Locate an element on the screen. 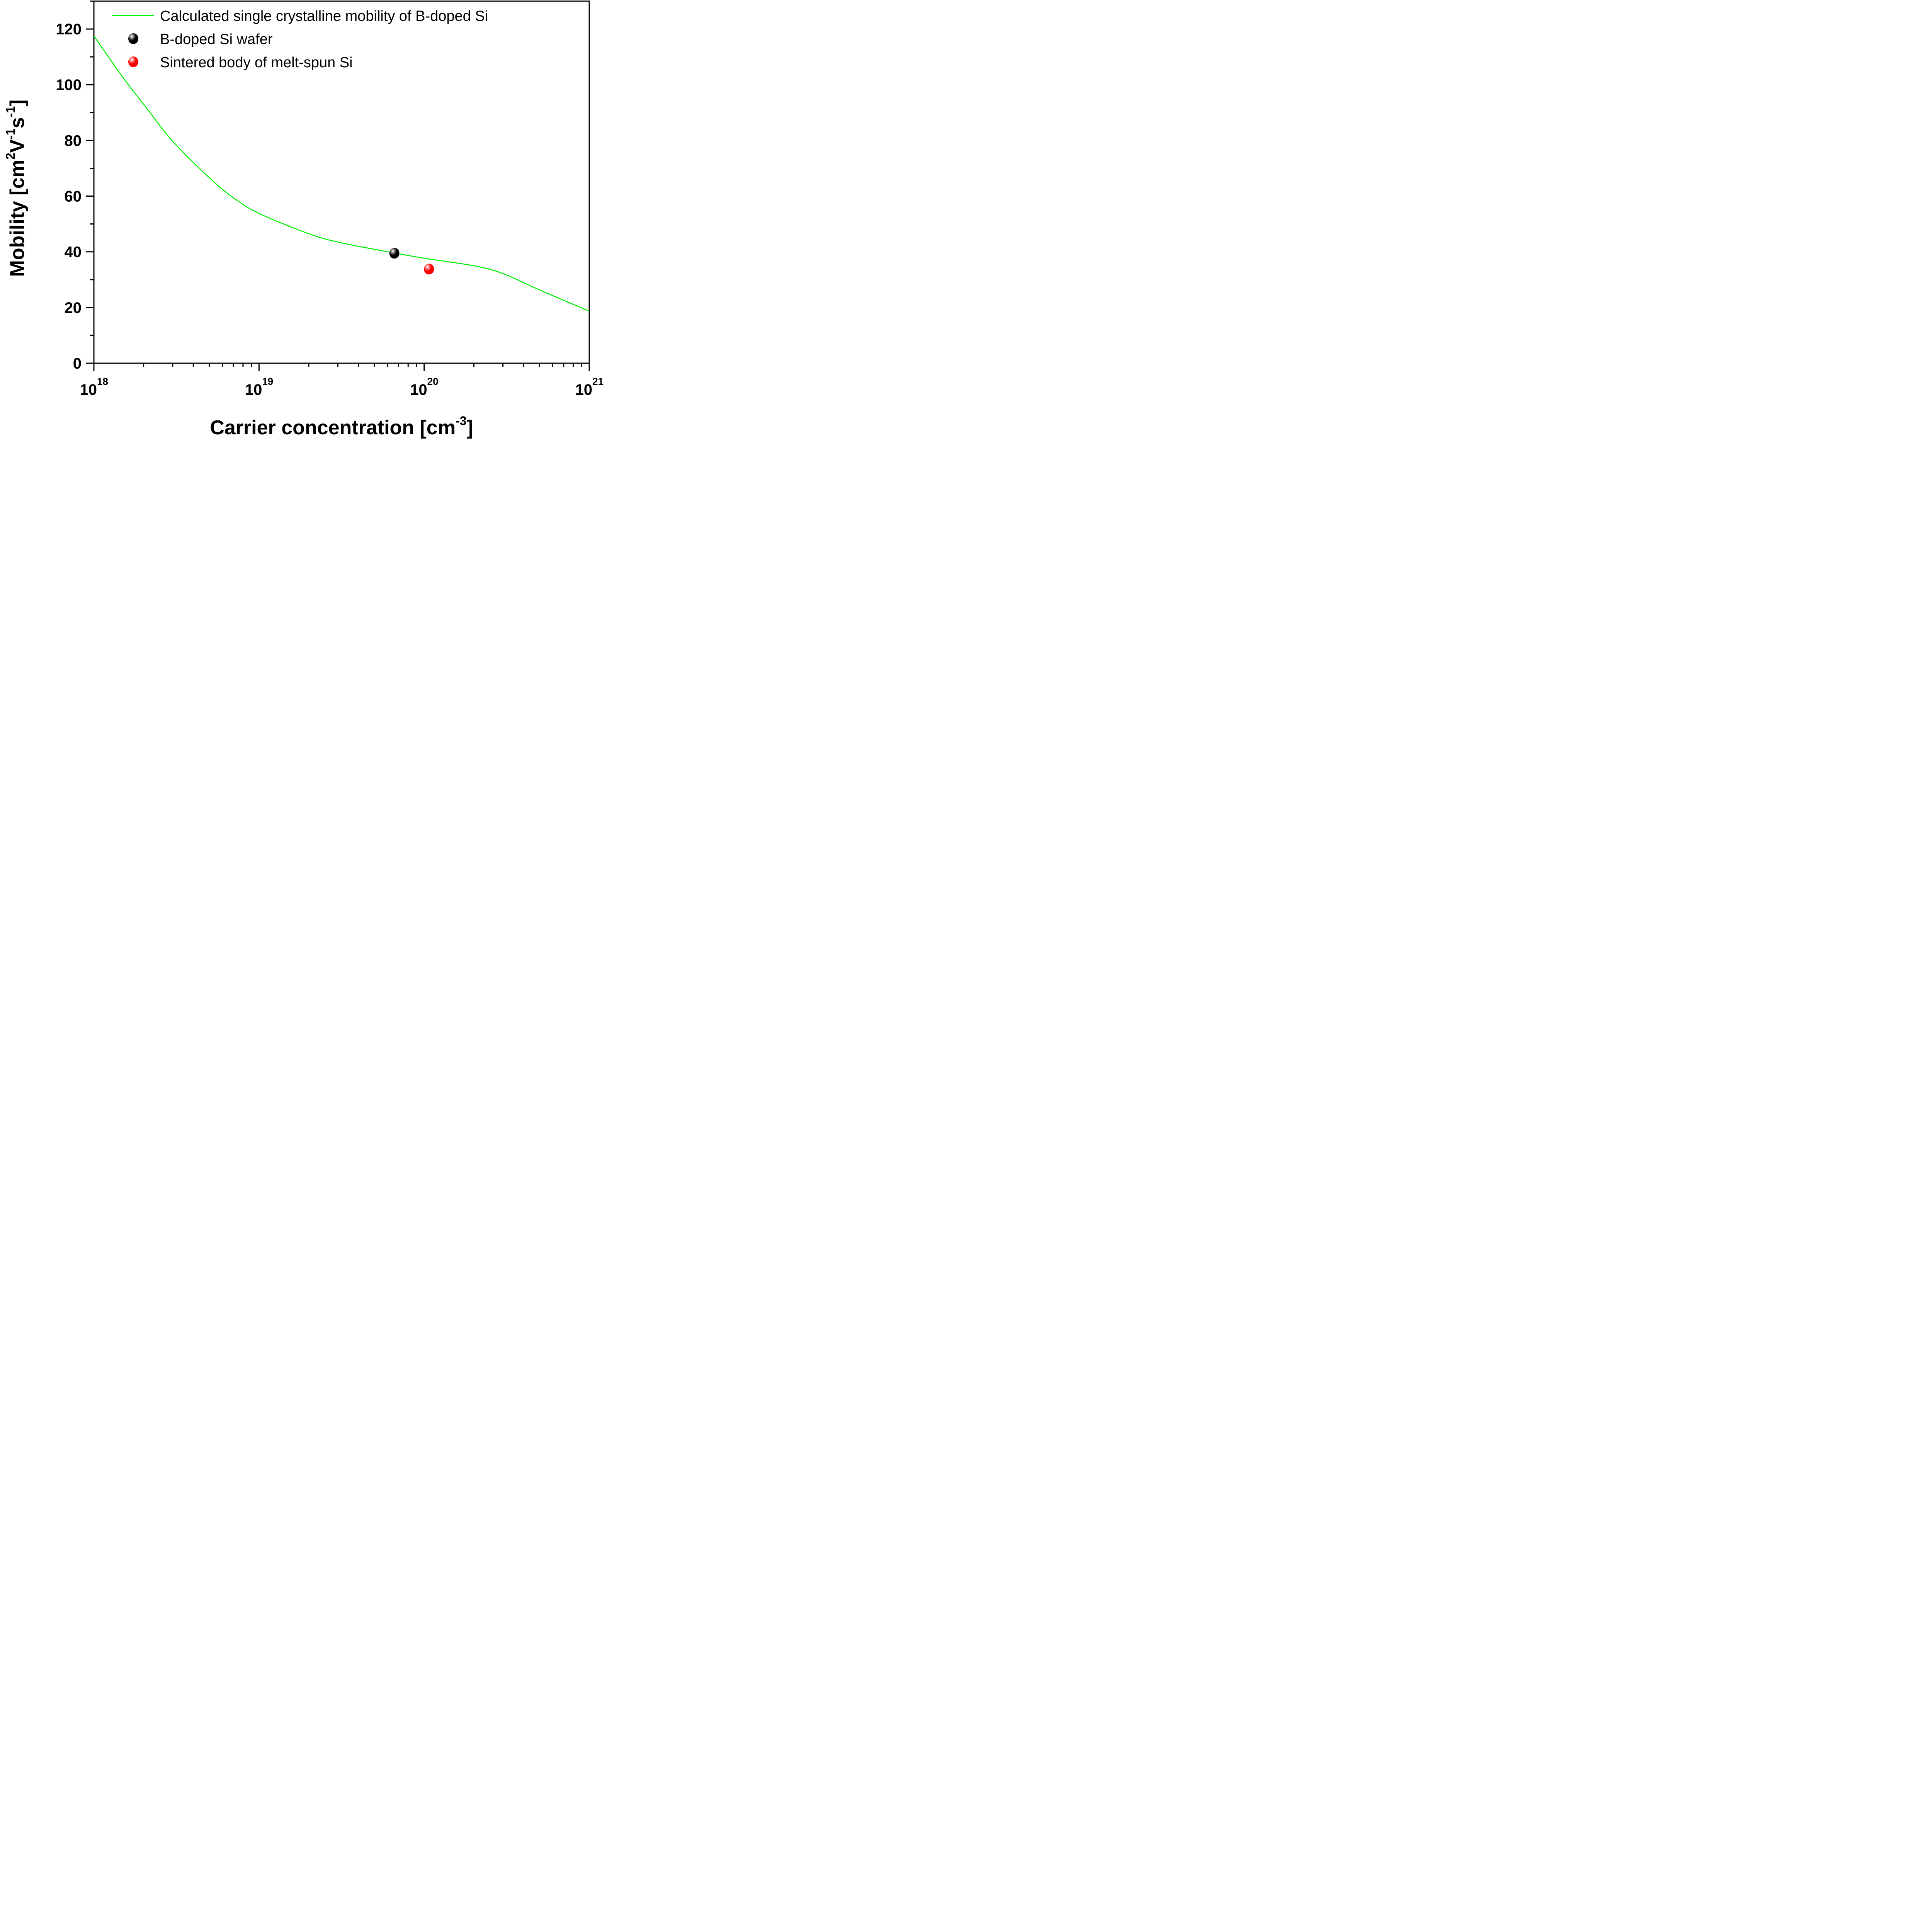  x-tick-exponent: 18 is located at coordinates (103, 381).